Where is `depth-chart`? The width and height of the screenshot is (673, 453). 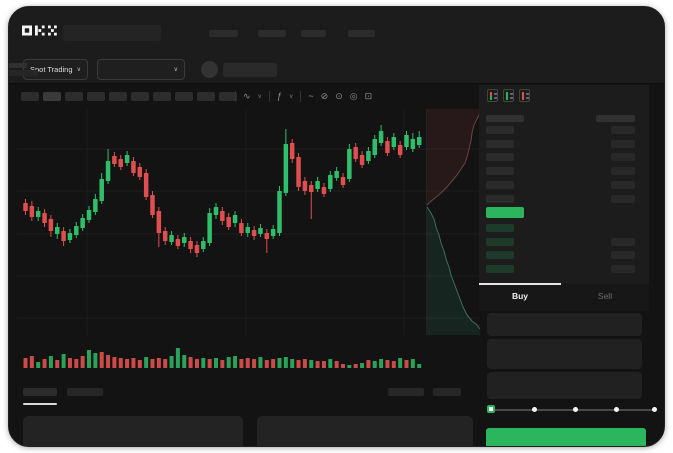
depth-chart is located at coordinates (453, 222).